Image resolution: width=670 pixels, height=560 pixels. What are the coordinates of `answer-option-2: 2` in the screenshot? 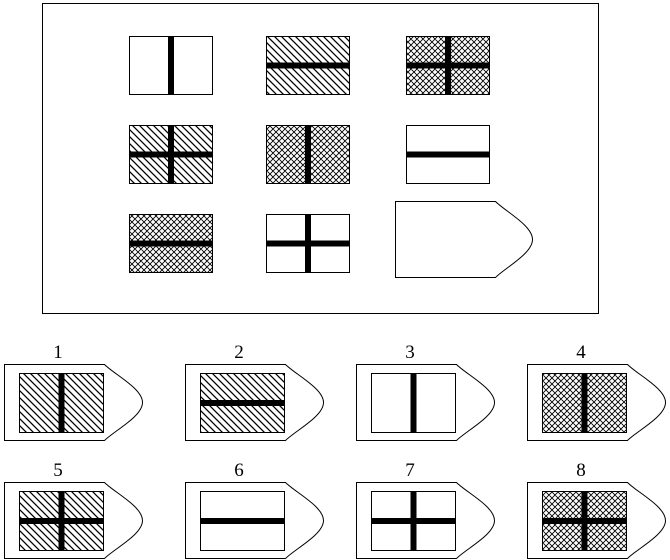 It's located at (255, 391).